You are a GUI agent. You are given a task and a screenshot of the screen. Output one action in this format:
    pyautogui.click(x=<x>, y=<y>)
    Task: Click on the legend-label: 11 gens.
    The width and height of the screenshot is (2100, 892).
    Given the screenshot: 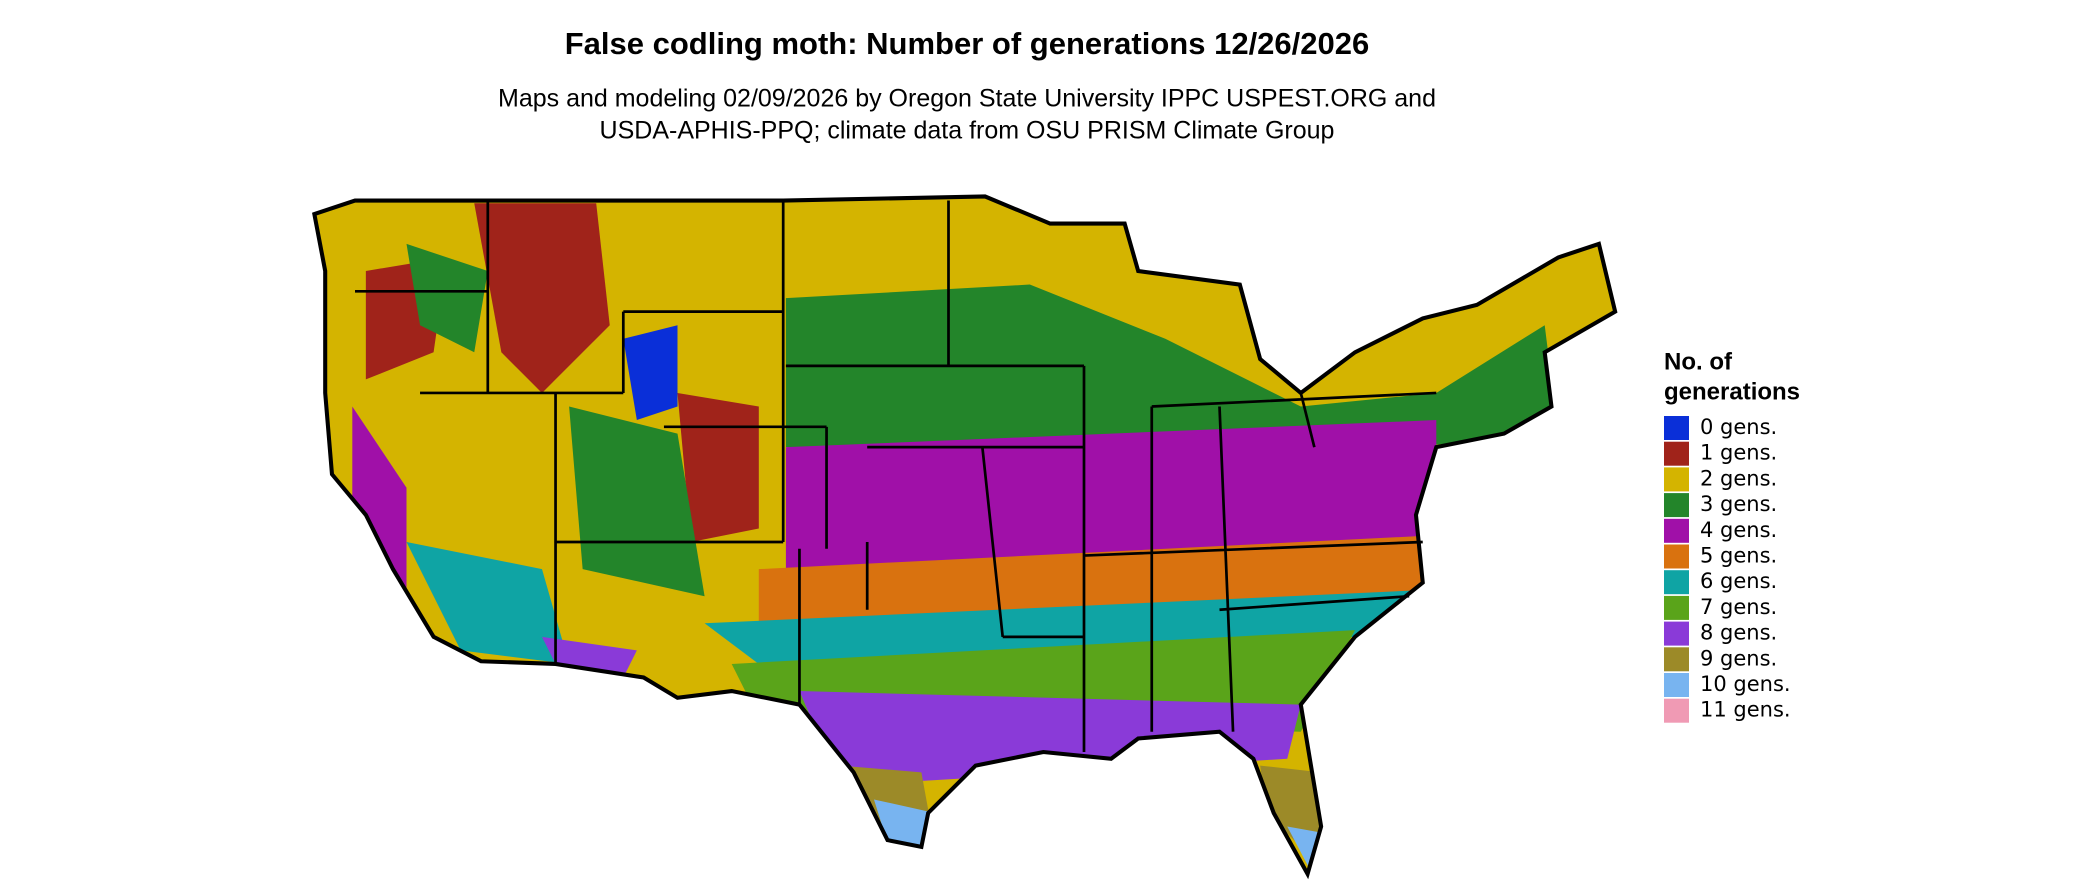 What is the action you would take?
    pyautogui.click(x=1745, y=710)
    